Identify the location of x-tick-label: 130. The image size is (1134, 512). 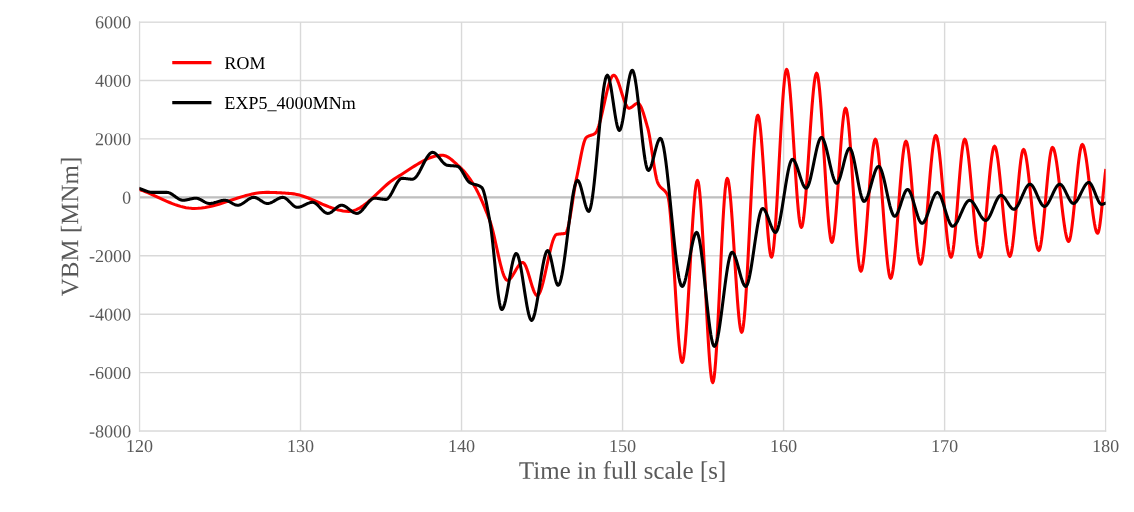
(301, 446).